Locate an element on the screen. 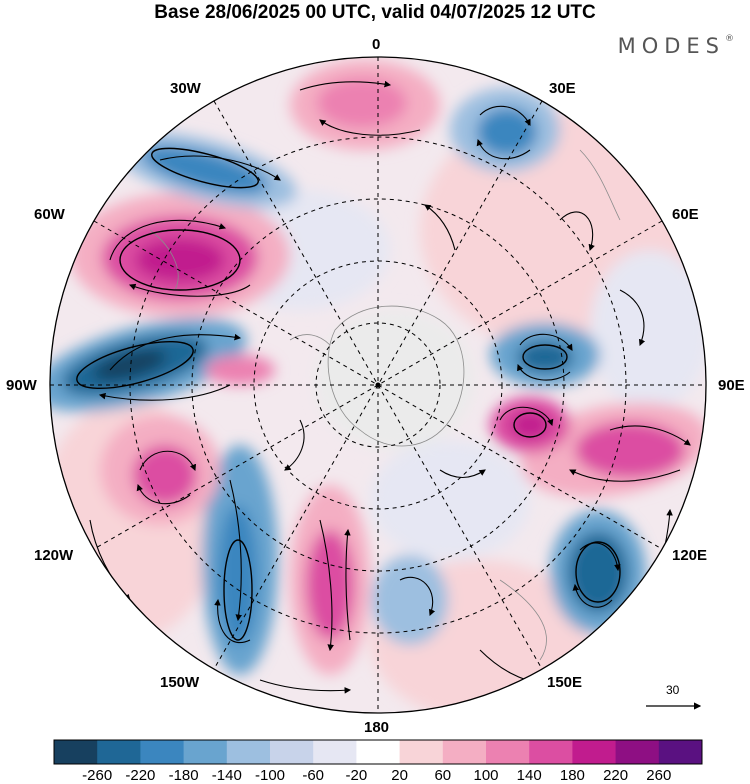  colorbar-tick-label: 140 is located at coordinates (529, 775).